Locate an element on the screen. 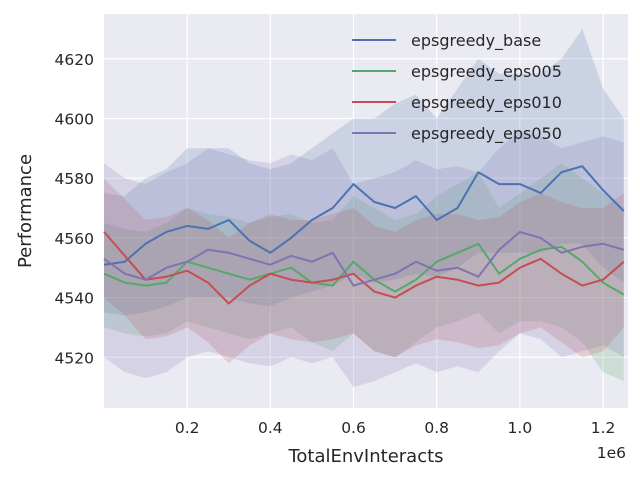  x-tick-label: 0.4 is located at coordinates (270, 428).